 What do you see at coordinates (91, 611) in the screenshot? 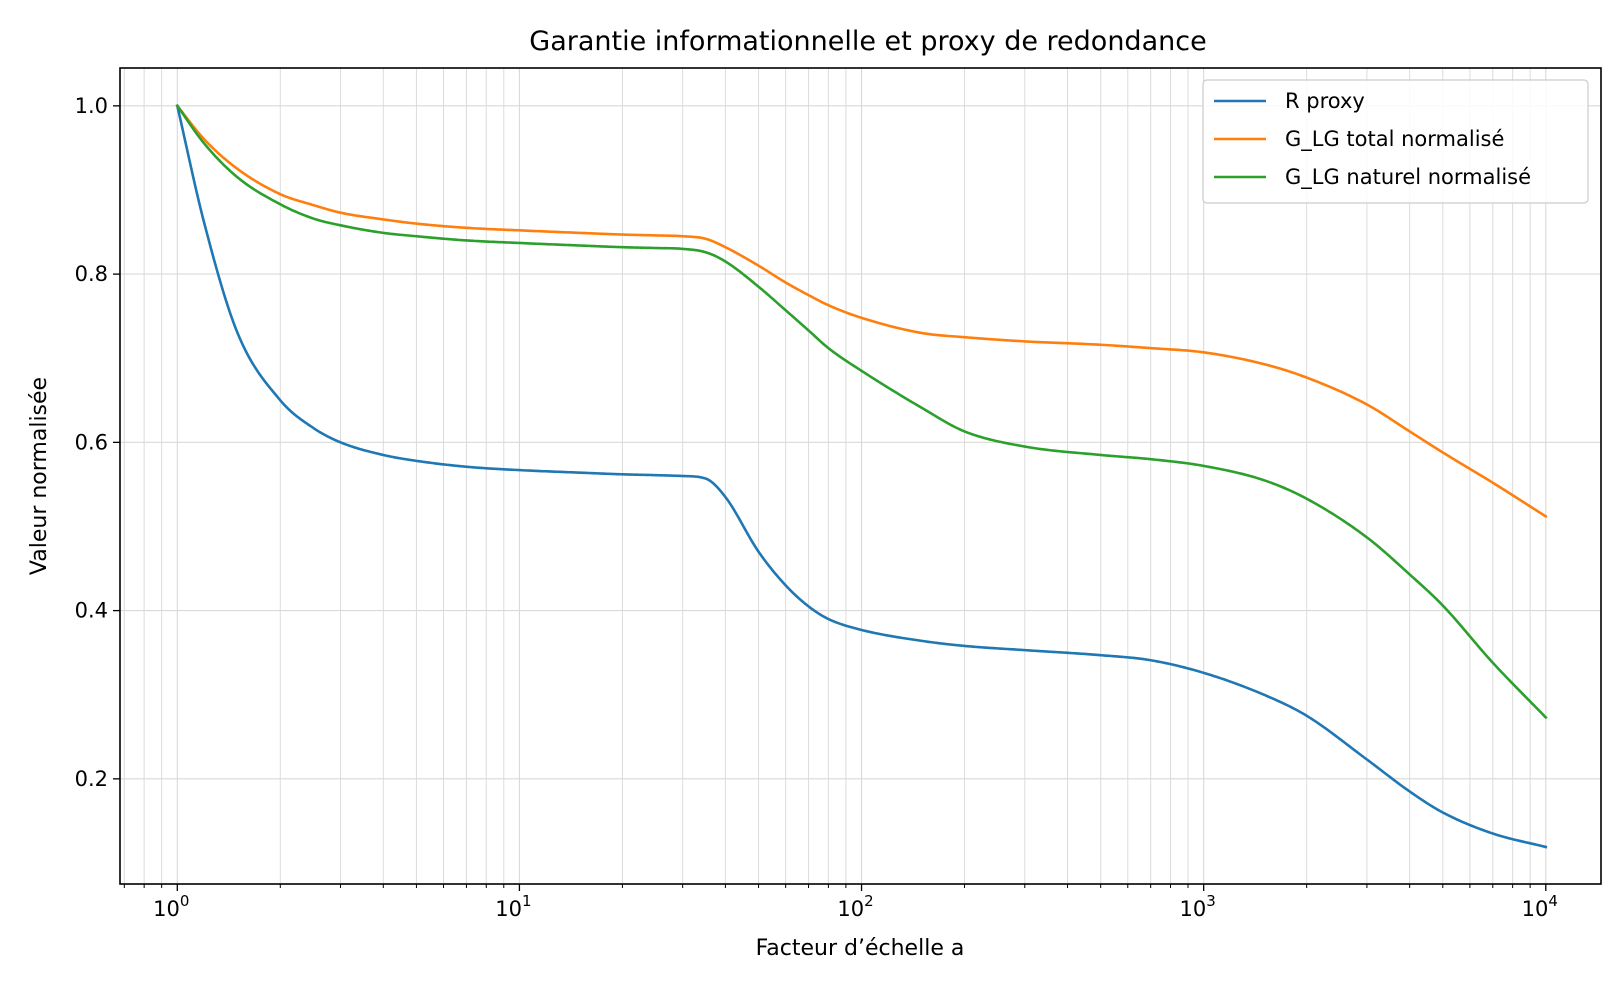
I see `y-tick-label: 0.4` at bounding box center [91, 611].